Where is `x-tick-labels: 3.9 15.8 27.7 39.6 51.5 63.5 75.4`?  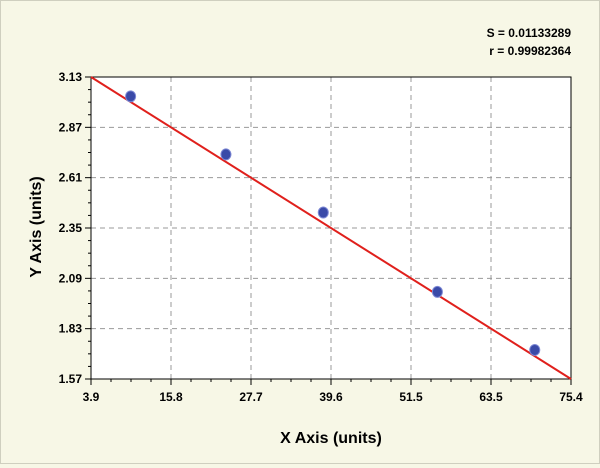 x-tick-labels: 3.9 15.8 27.7 39.6 51.5 63.5 75.4 is located at coordinates (333, 397).